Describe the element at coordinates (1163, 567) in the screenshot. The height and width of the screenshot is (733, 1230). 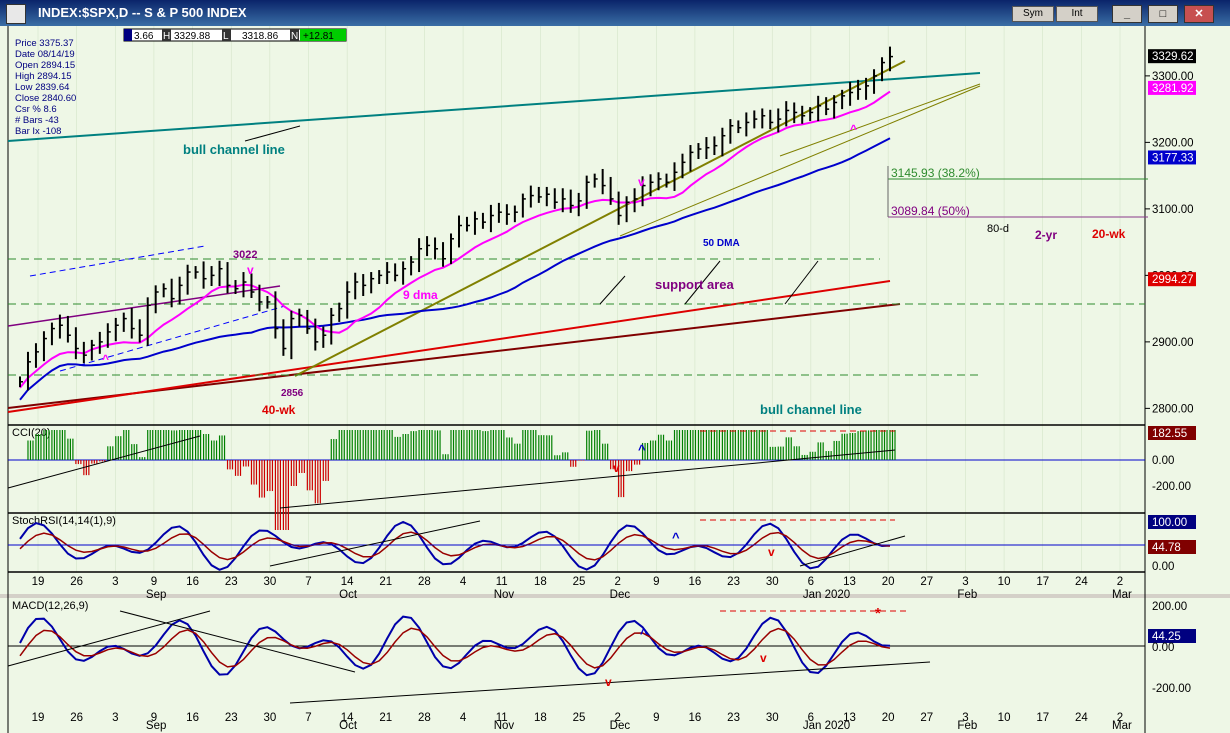
I see `stoch-axis-0: 0.00` at that location.